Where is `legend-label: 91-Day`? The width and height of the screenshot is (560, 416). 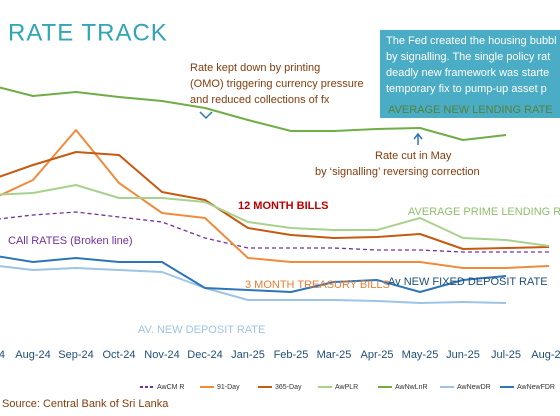 legend-label: 91-Day is located at coordinates (228, 387).